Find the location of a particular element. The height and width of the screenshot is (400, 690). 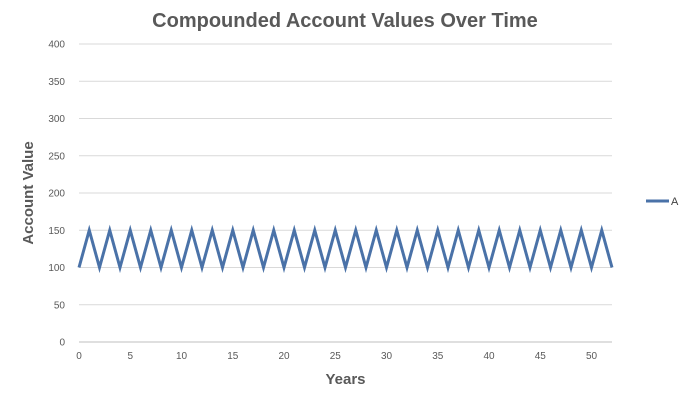

x-axis-title: Years is located at coordinates (345, 379).